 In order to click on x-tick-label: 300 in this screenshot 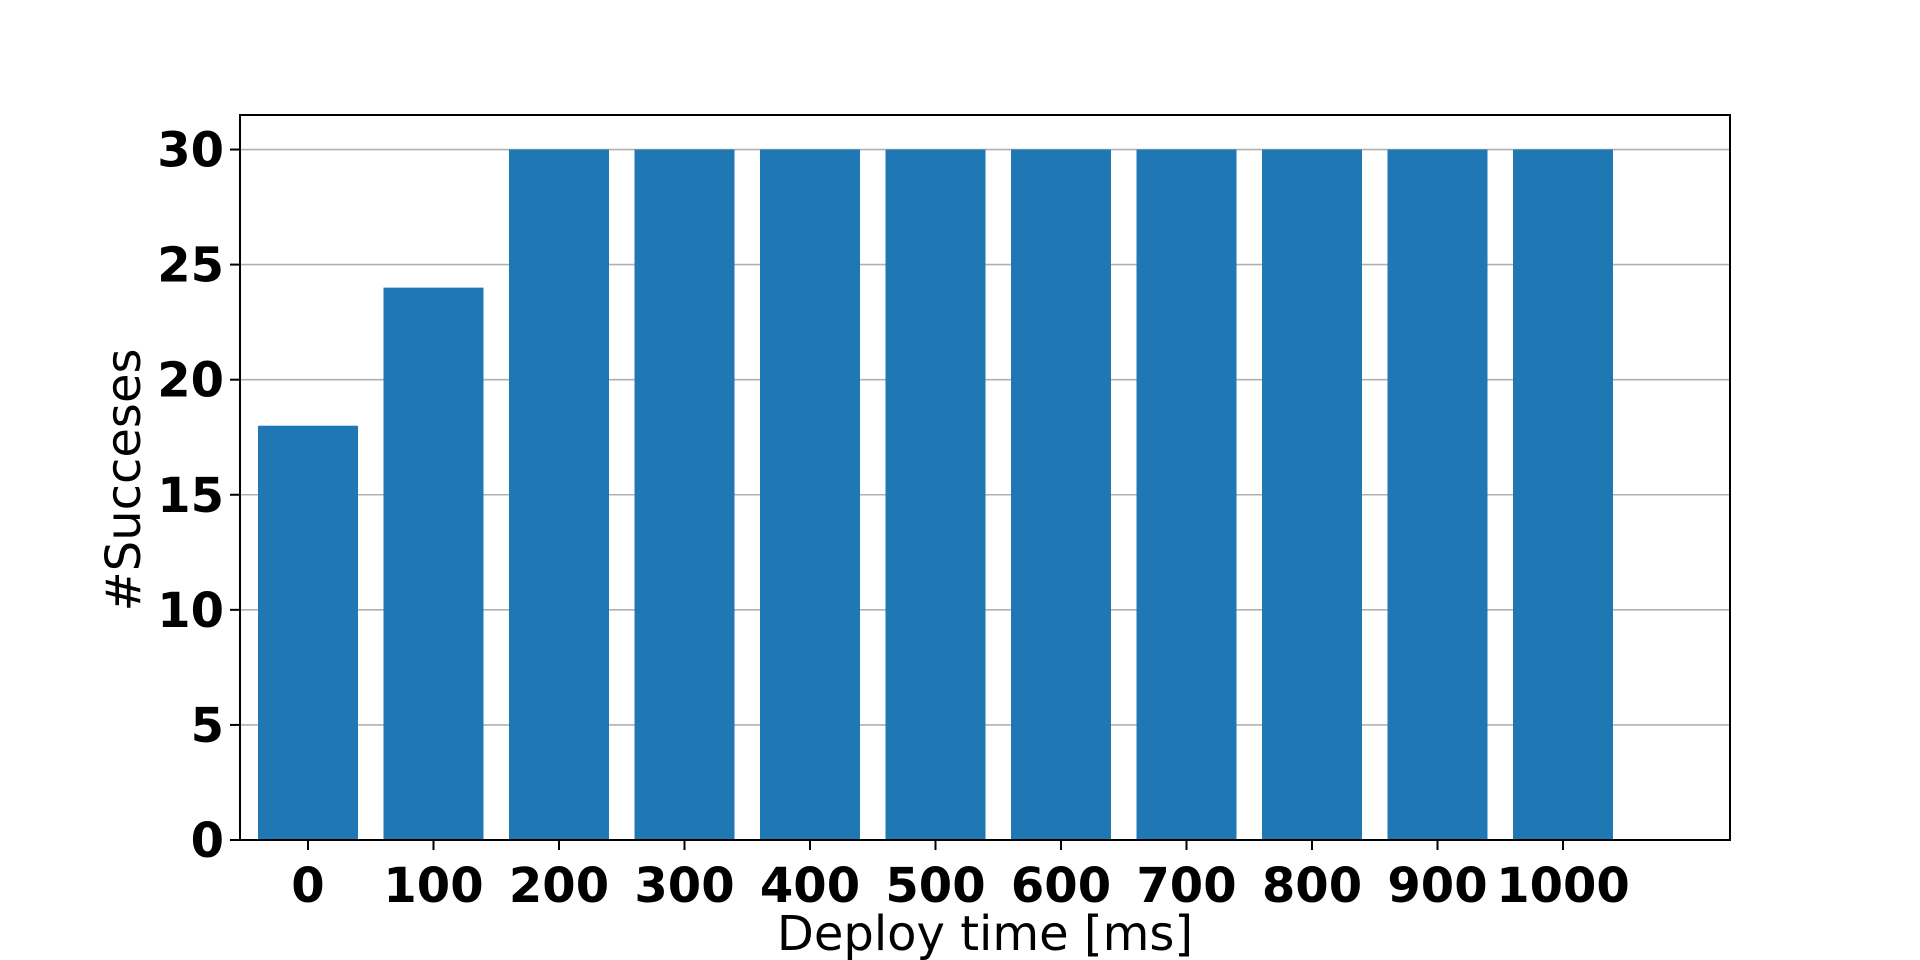, I will do `click(684, 886)`.